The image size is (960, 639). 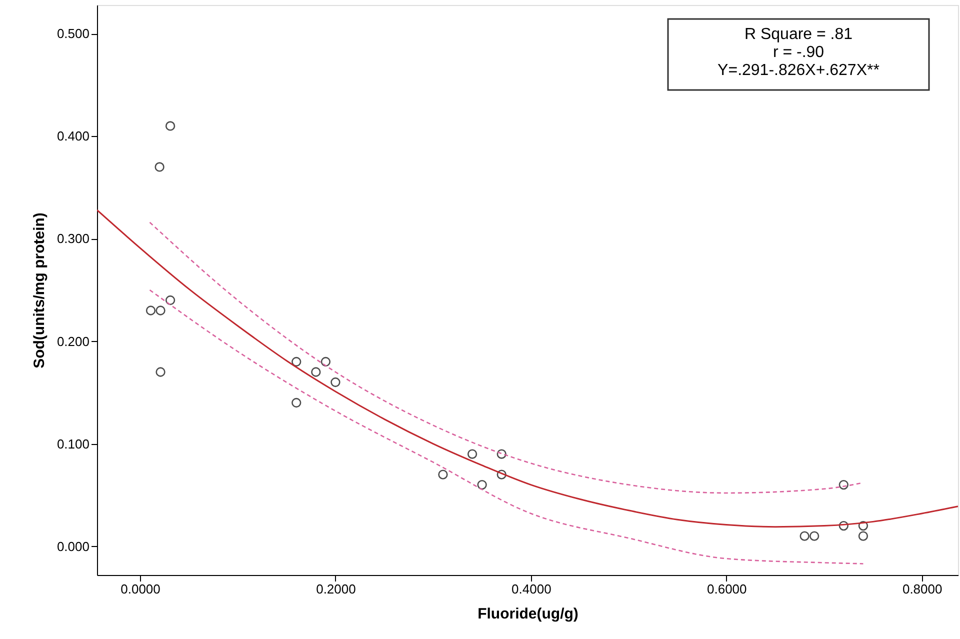 What do you see at coordinates (73, 238) in the screenshot?
I see `y-tick-label: 0.300` at bounding box center [73, 238].